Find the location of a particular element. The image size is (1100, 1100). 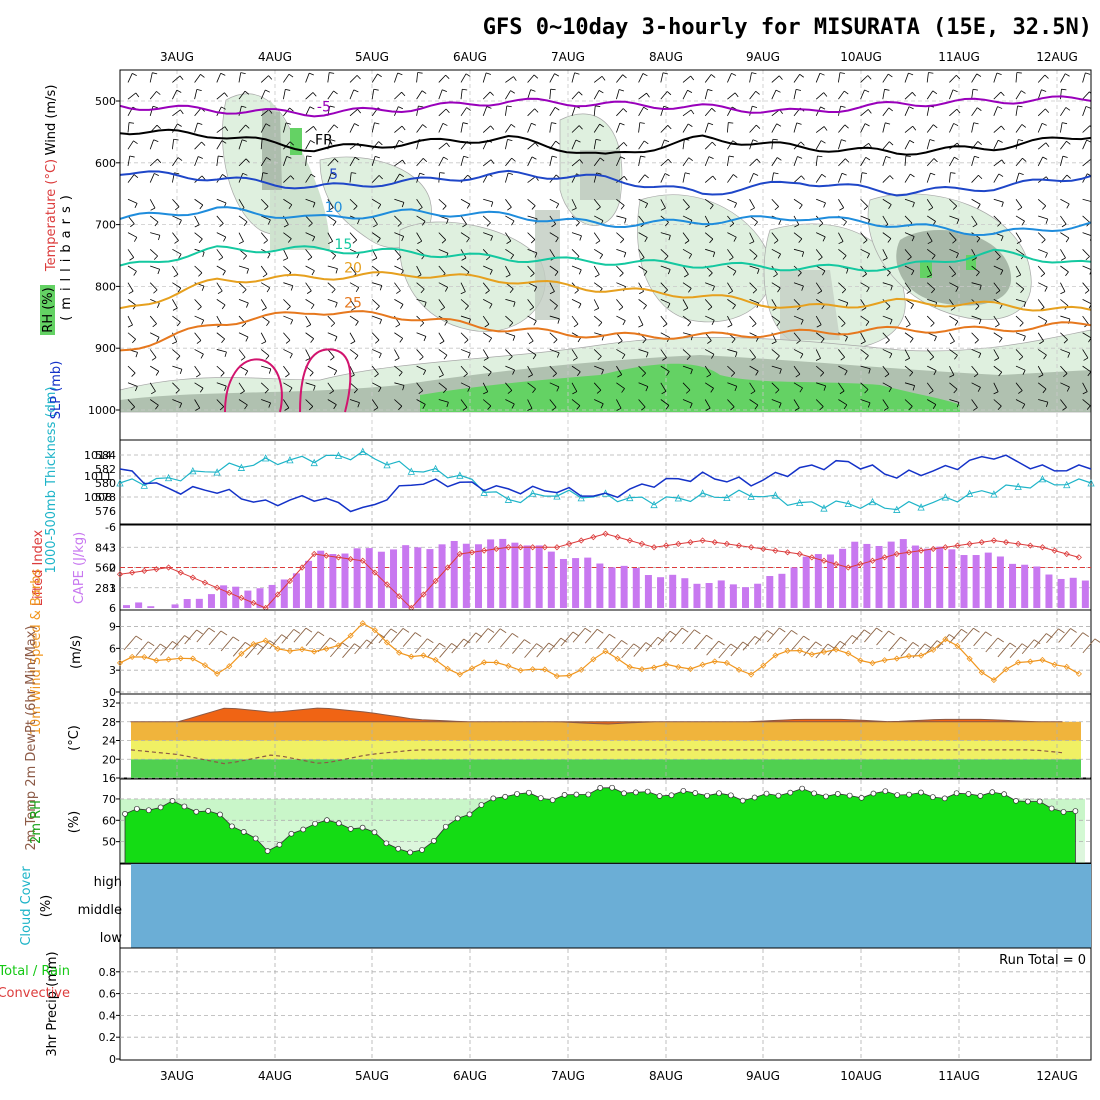

isotherm-label: 20 is located at coordinates (353, 268).